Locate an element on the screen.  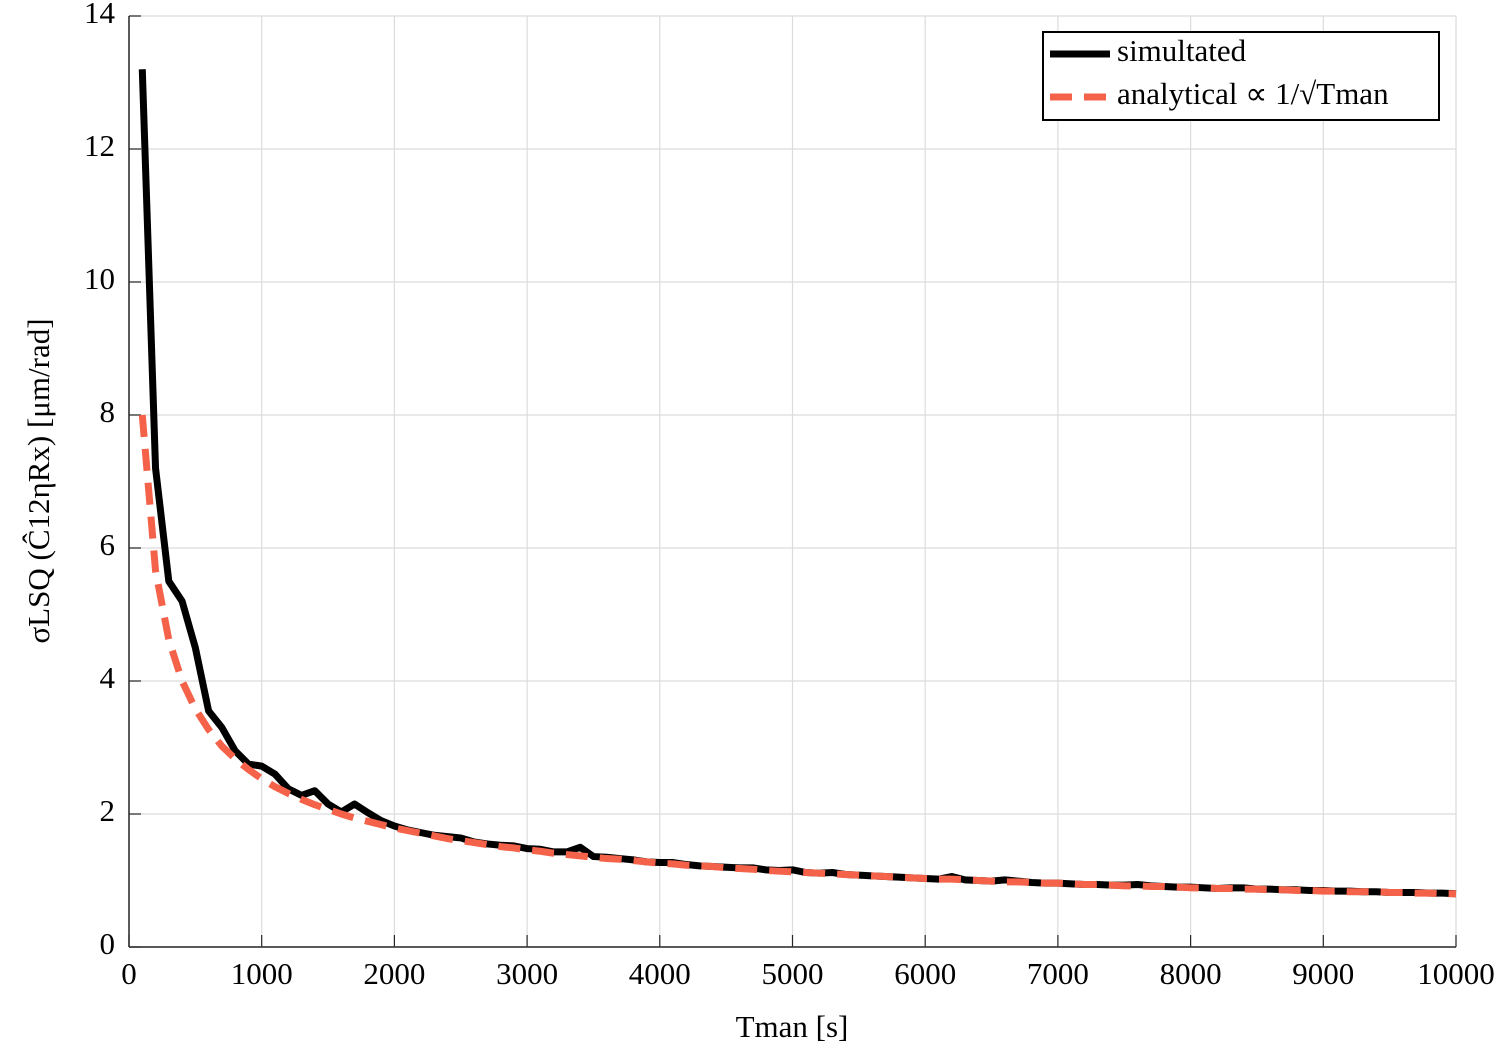
y-tick-label: 8 is located at coordinates (108, 411).